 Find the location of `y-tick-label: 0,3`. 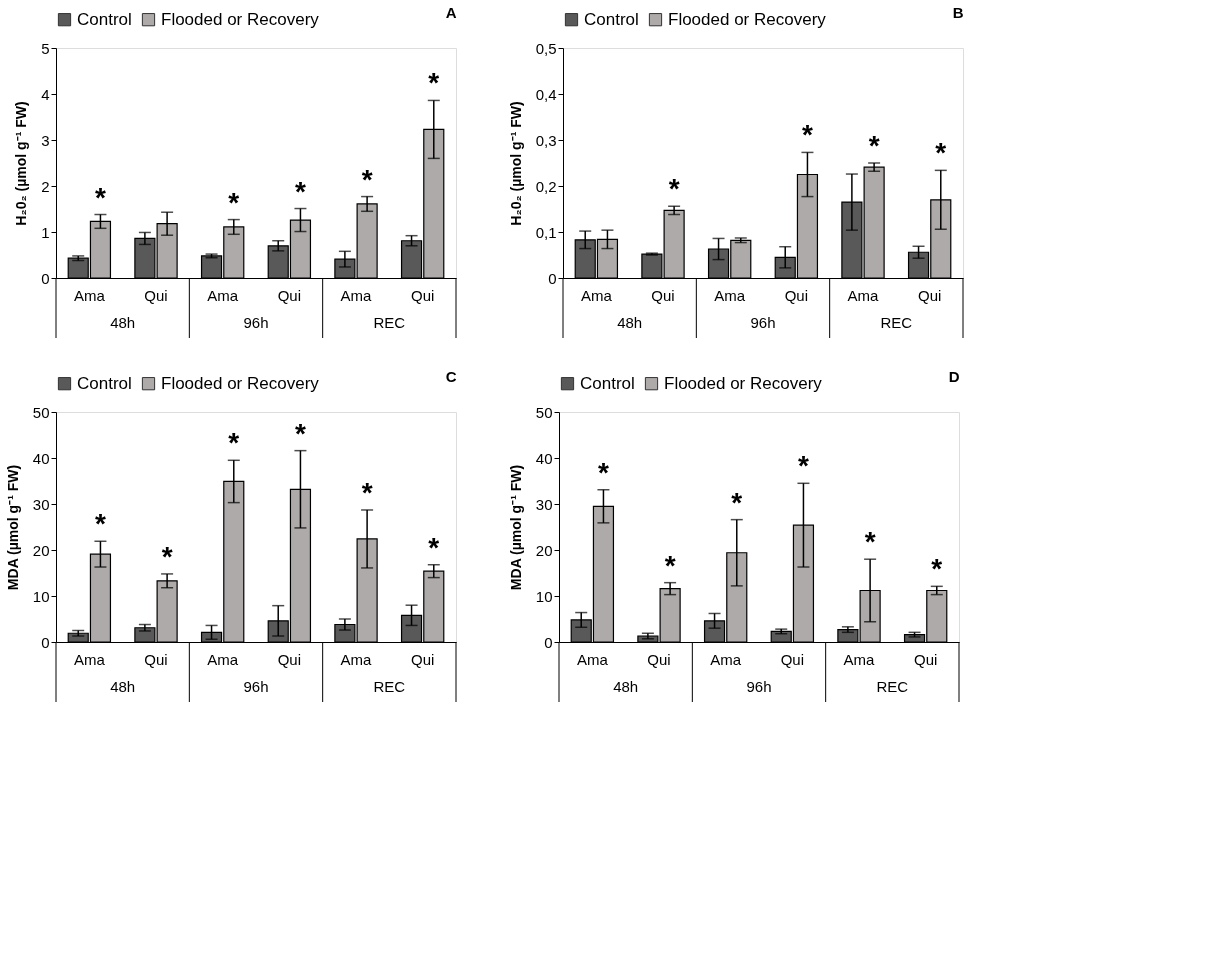

y-tick-label: 0,3 is located at coordinates (546, 140).